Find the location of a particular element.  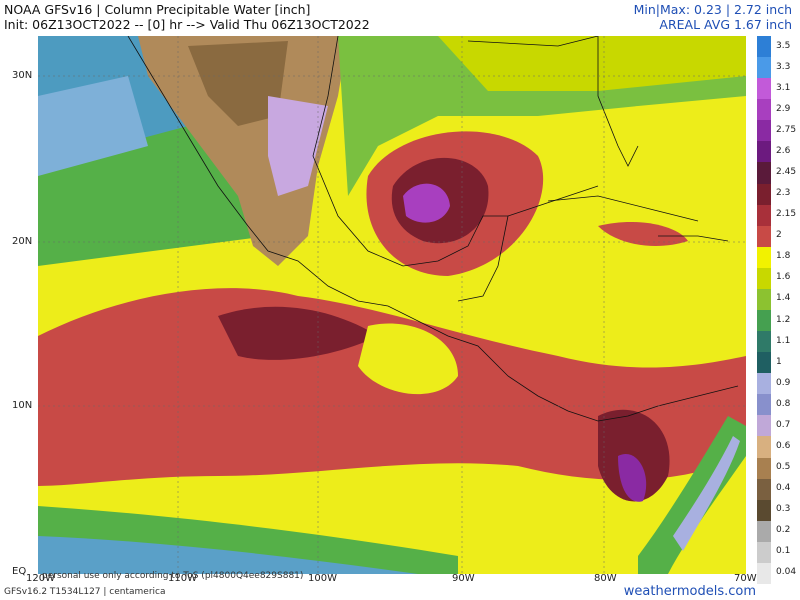

colorbar-label: 2.9 is located at coordinates (783, 108).